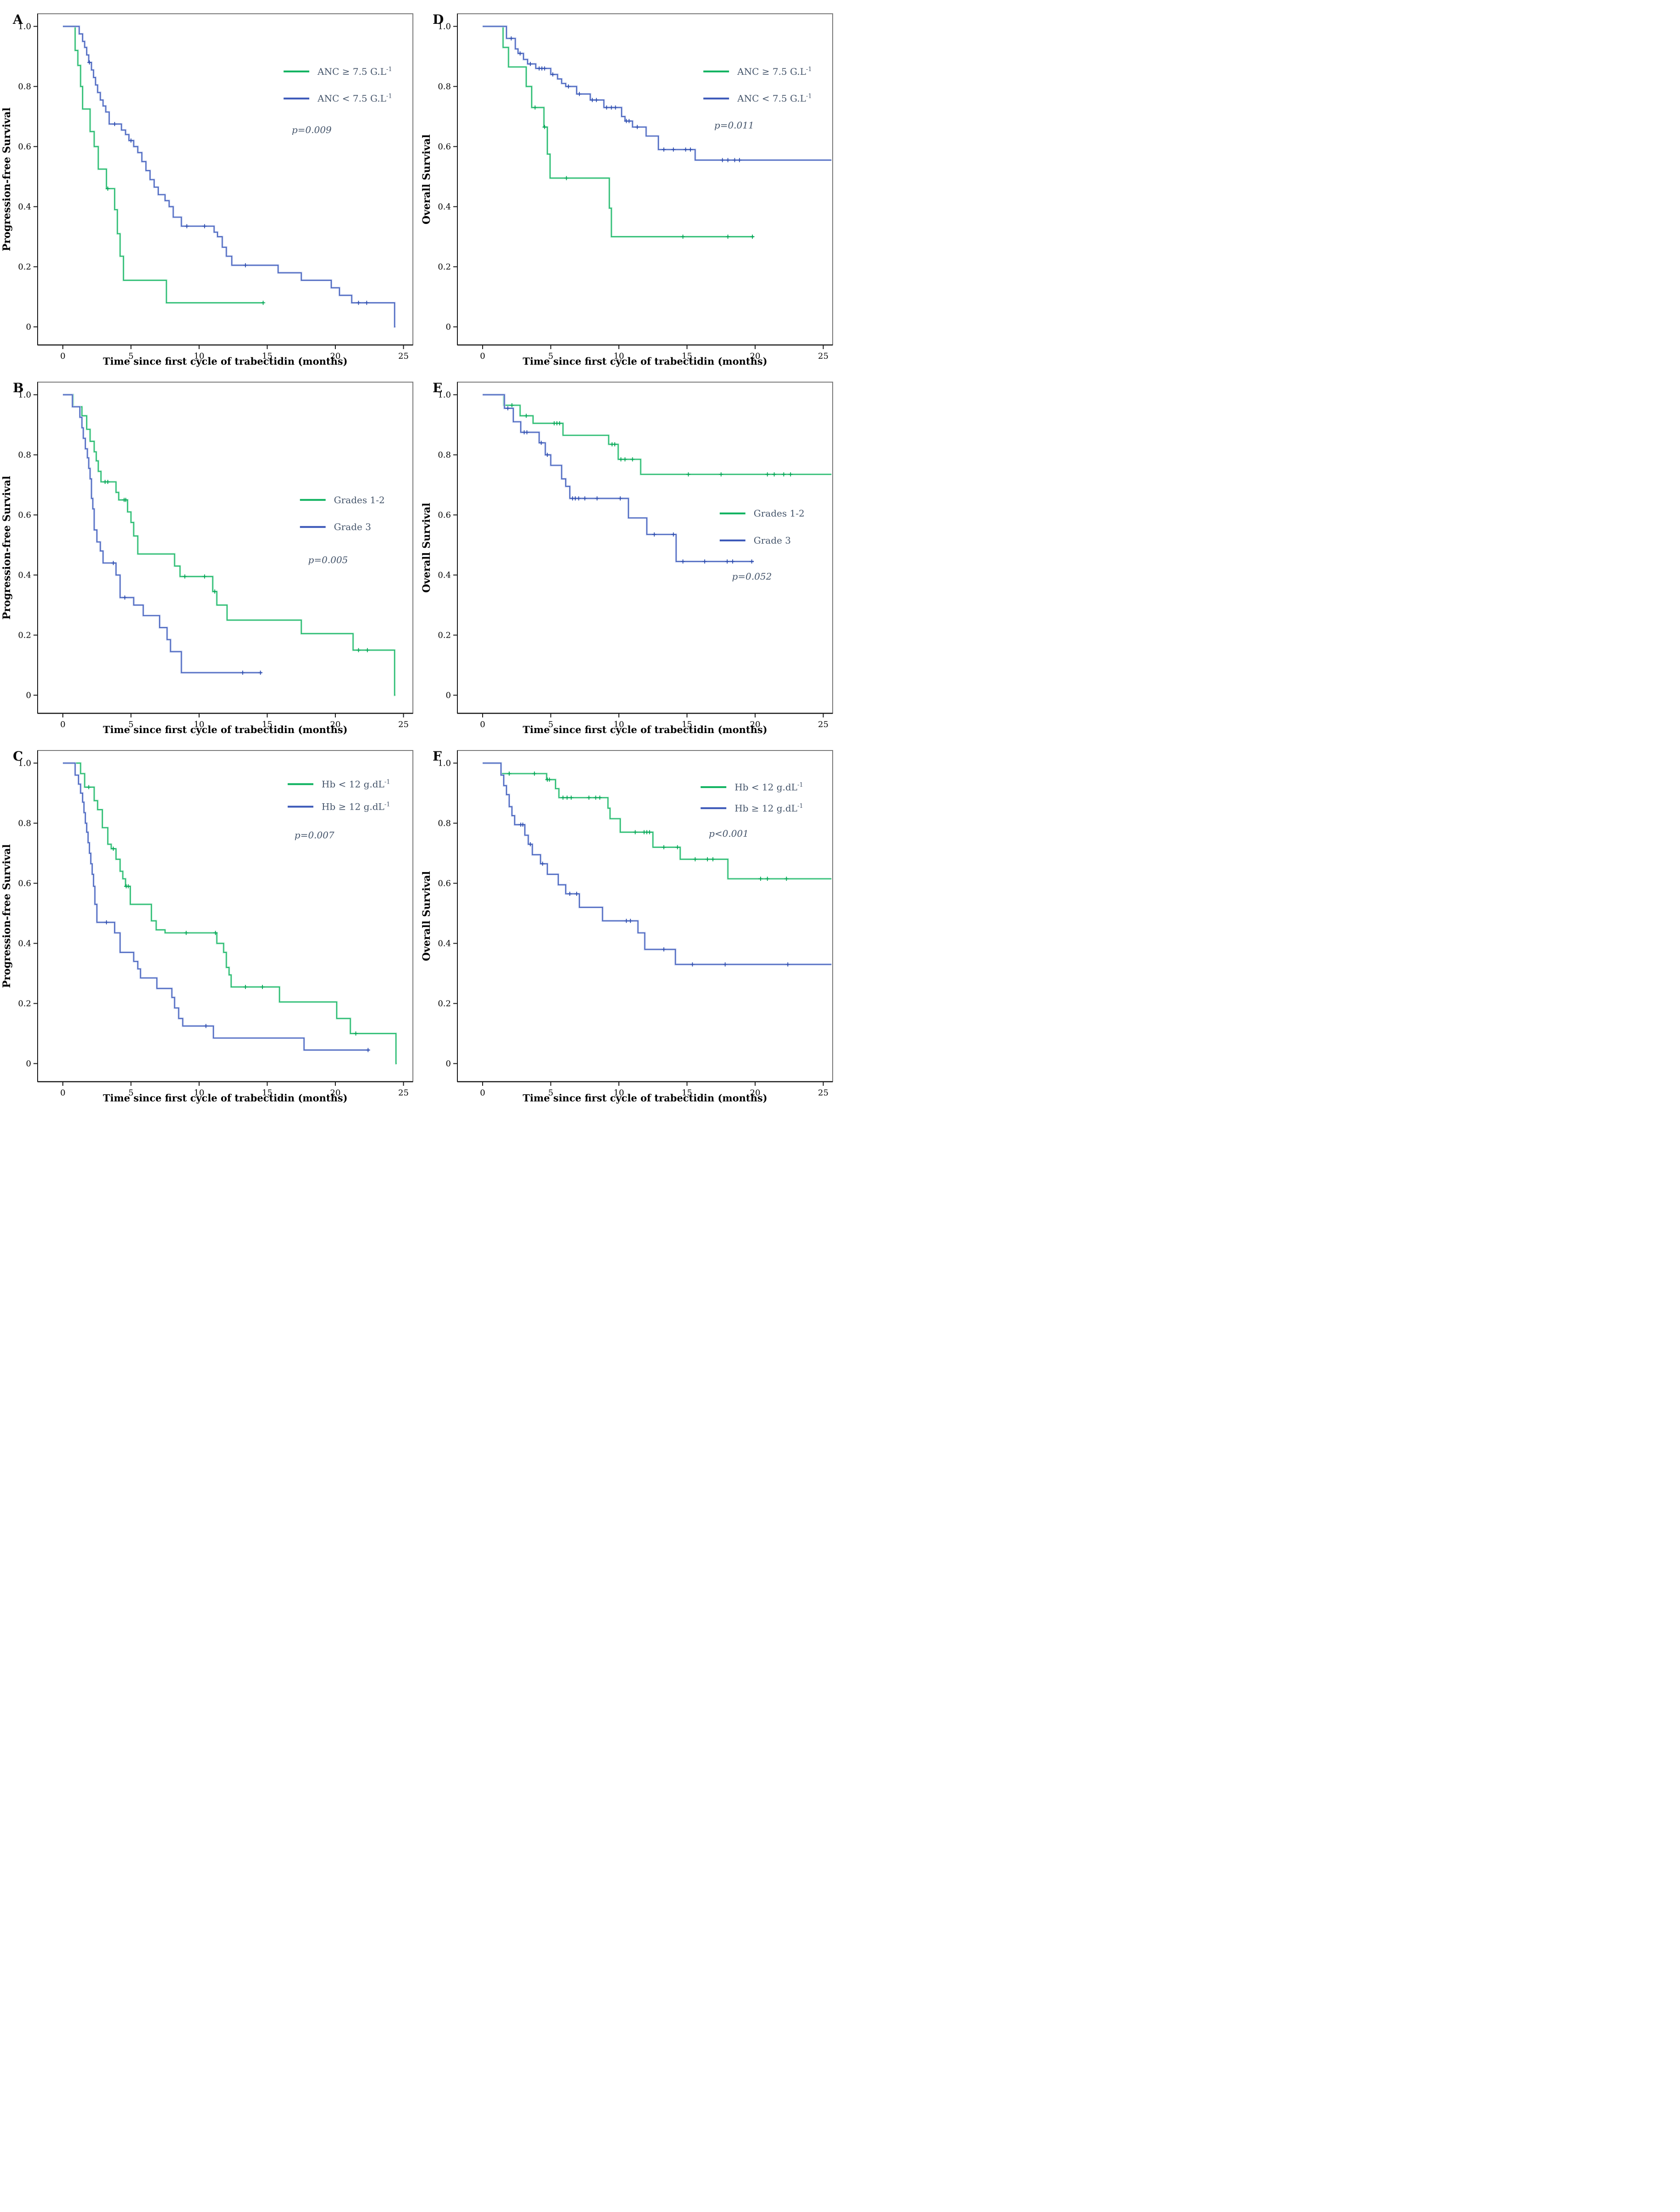  I want to click on km-curve-halo-blue-b, so click(162, 534).